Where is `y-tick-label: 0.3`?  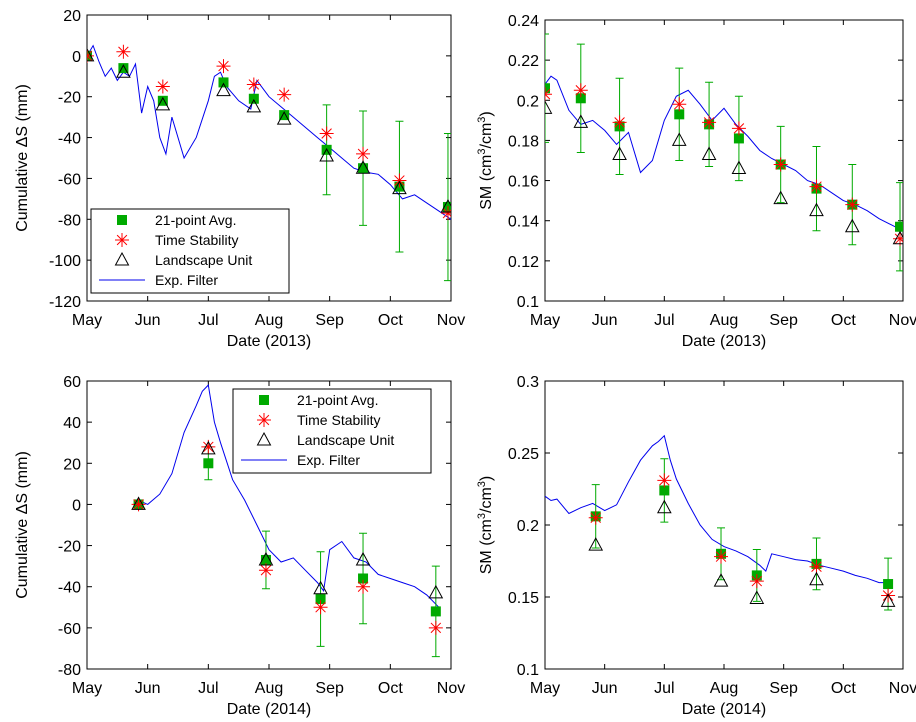
y-tick-label: 0.3 is located at coordinates (528, 382).